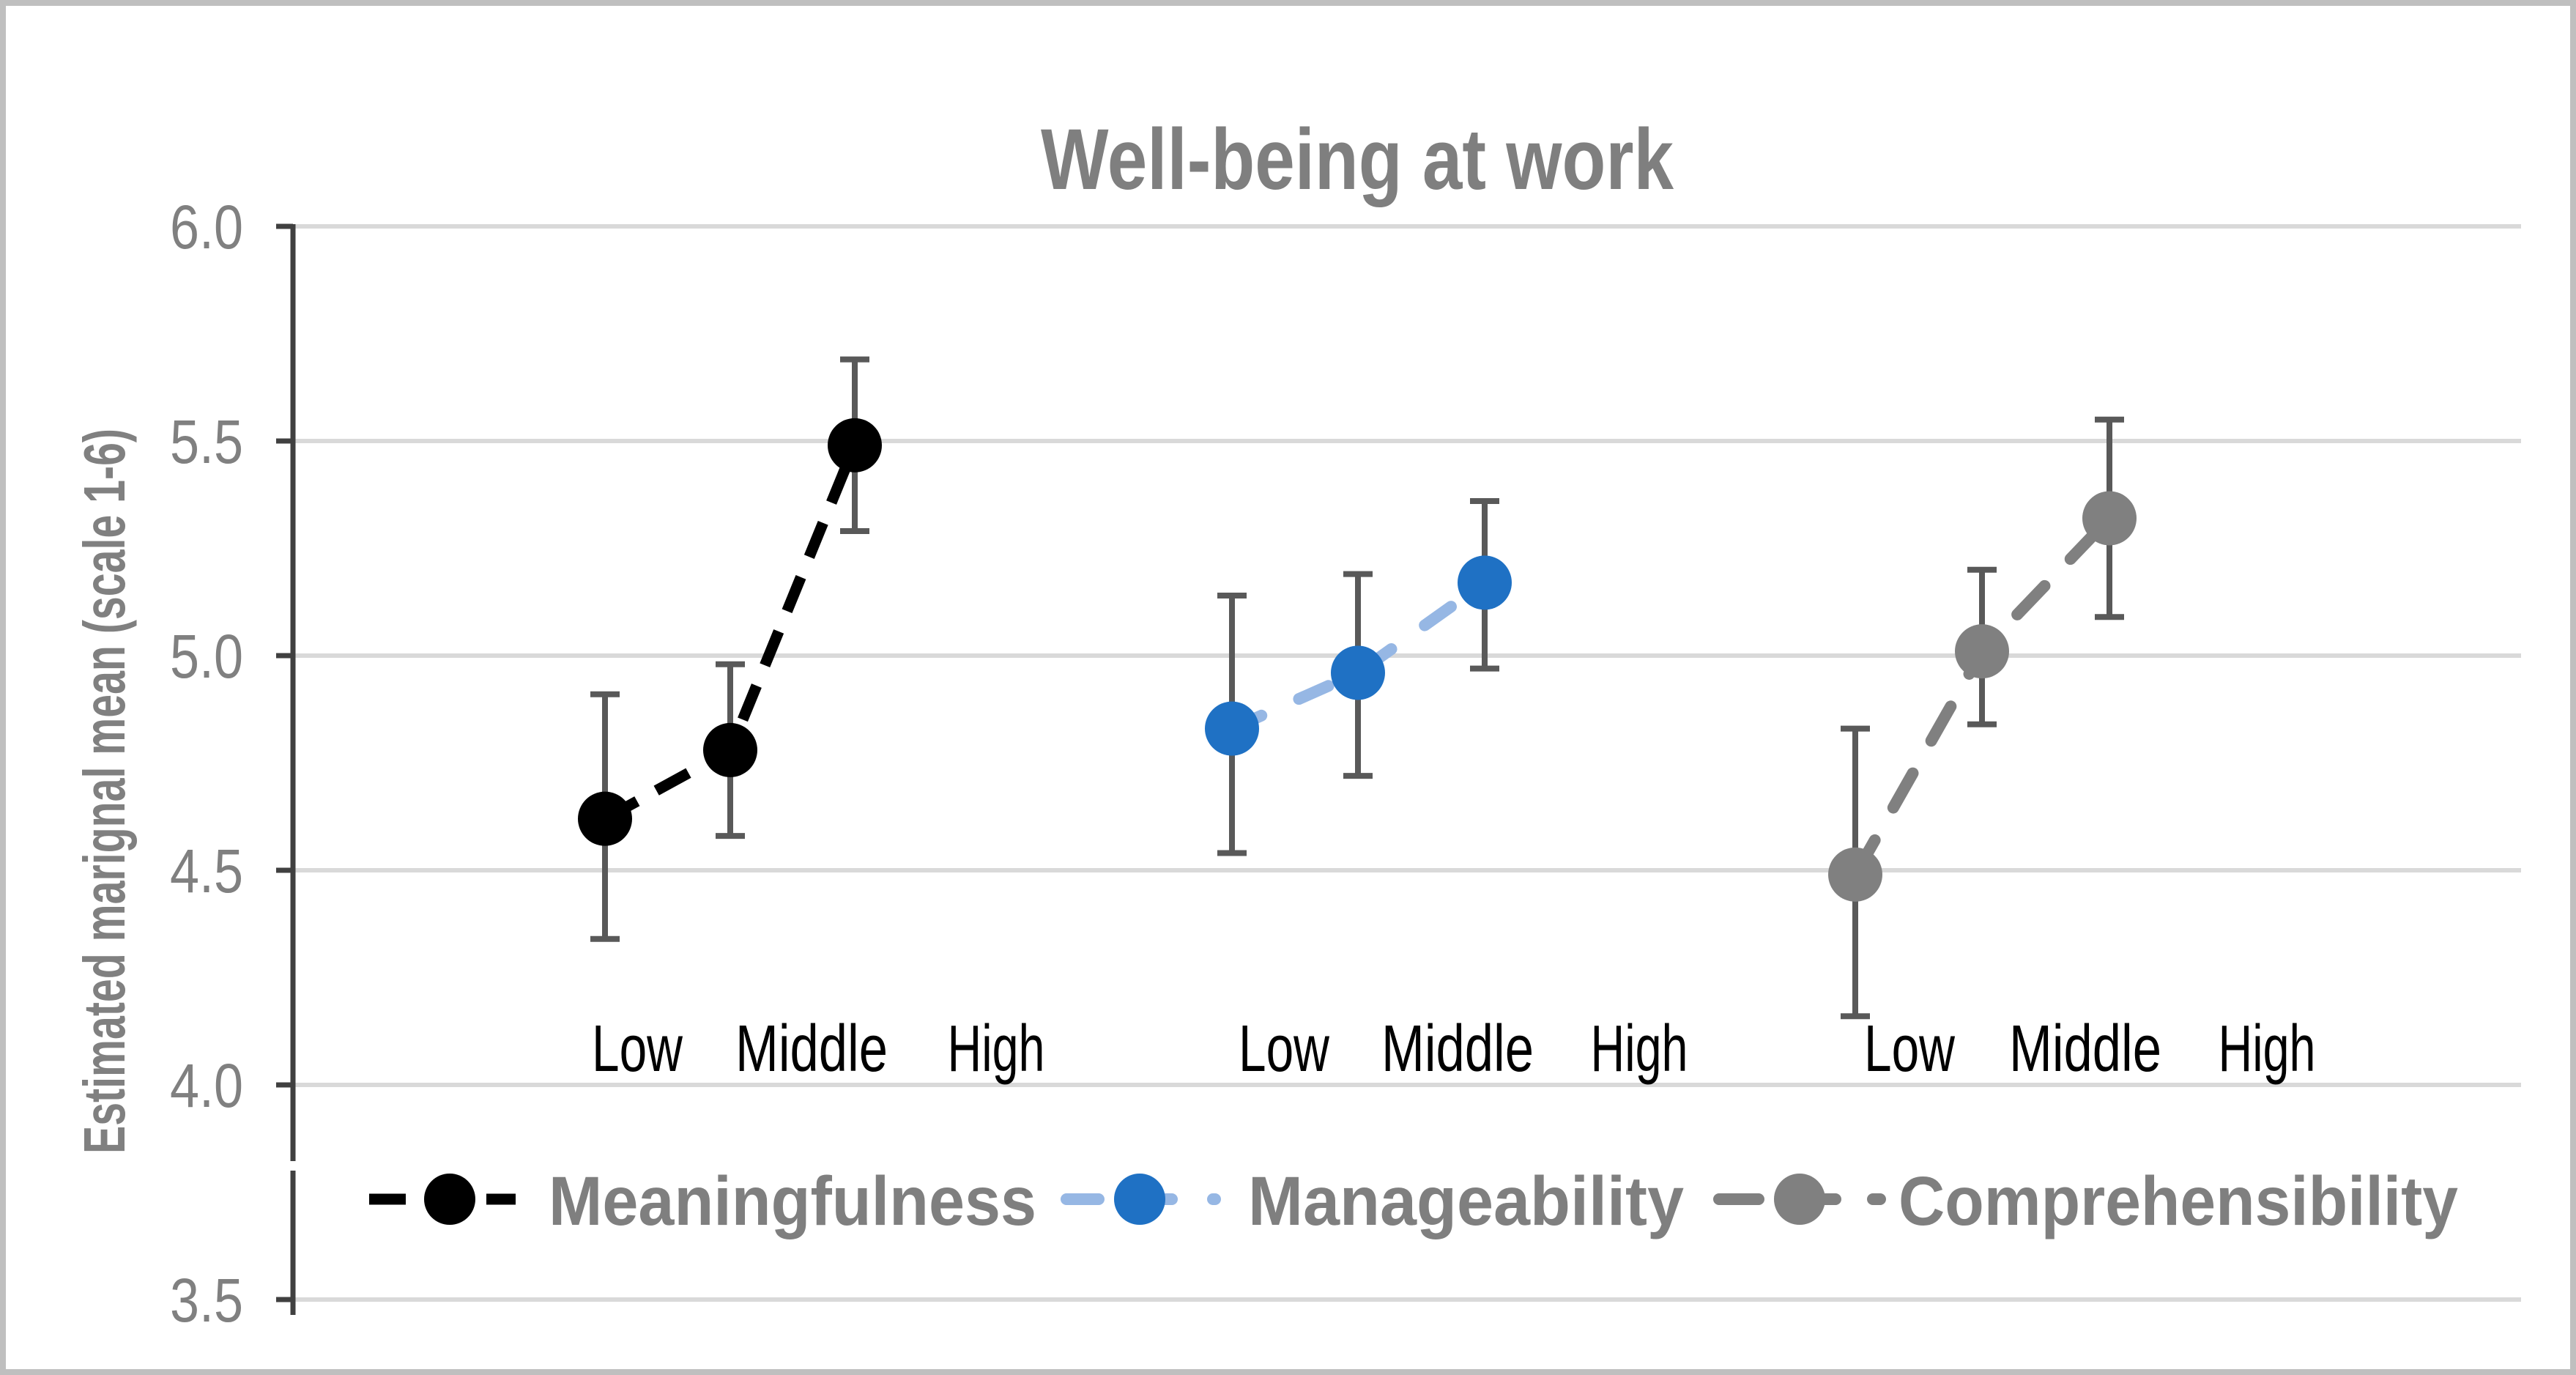 This screenshot has width=2576, height=1375. I want to click on y-axis: 6.0 5.5 5.0 4.5 4.0 3.5, so click(233, 764).